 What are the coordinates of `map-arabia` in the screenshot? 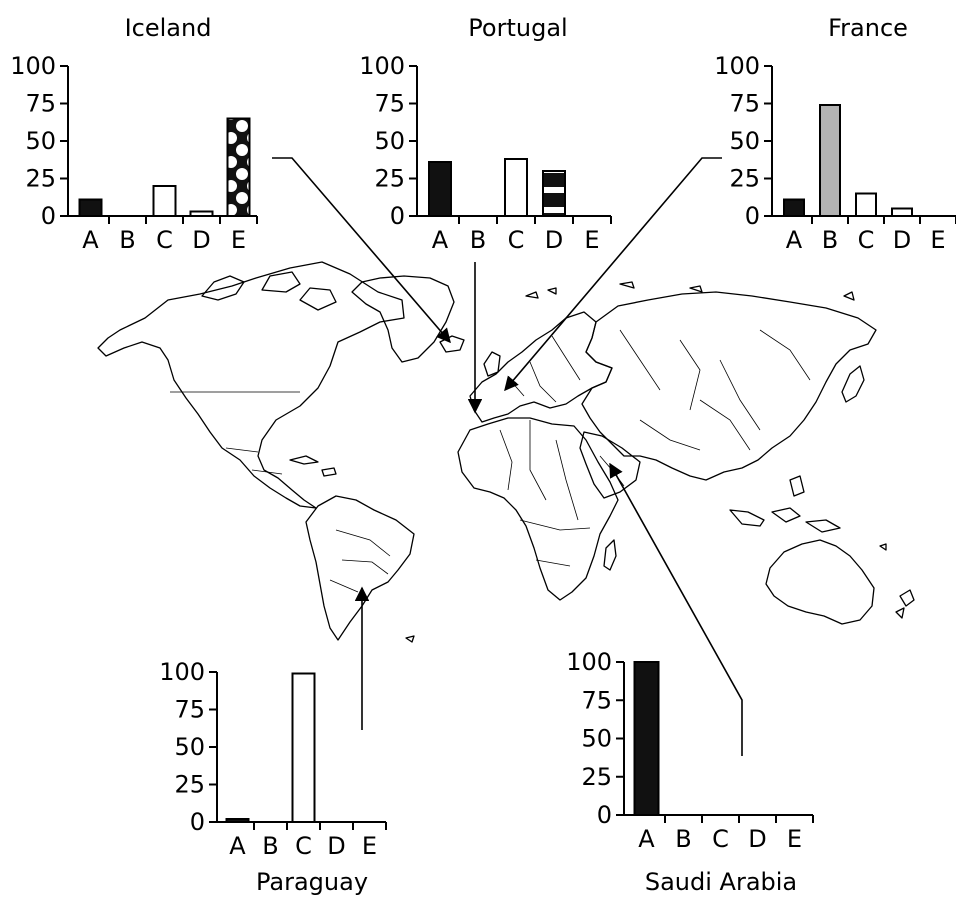 It's located at (610, 465).